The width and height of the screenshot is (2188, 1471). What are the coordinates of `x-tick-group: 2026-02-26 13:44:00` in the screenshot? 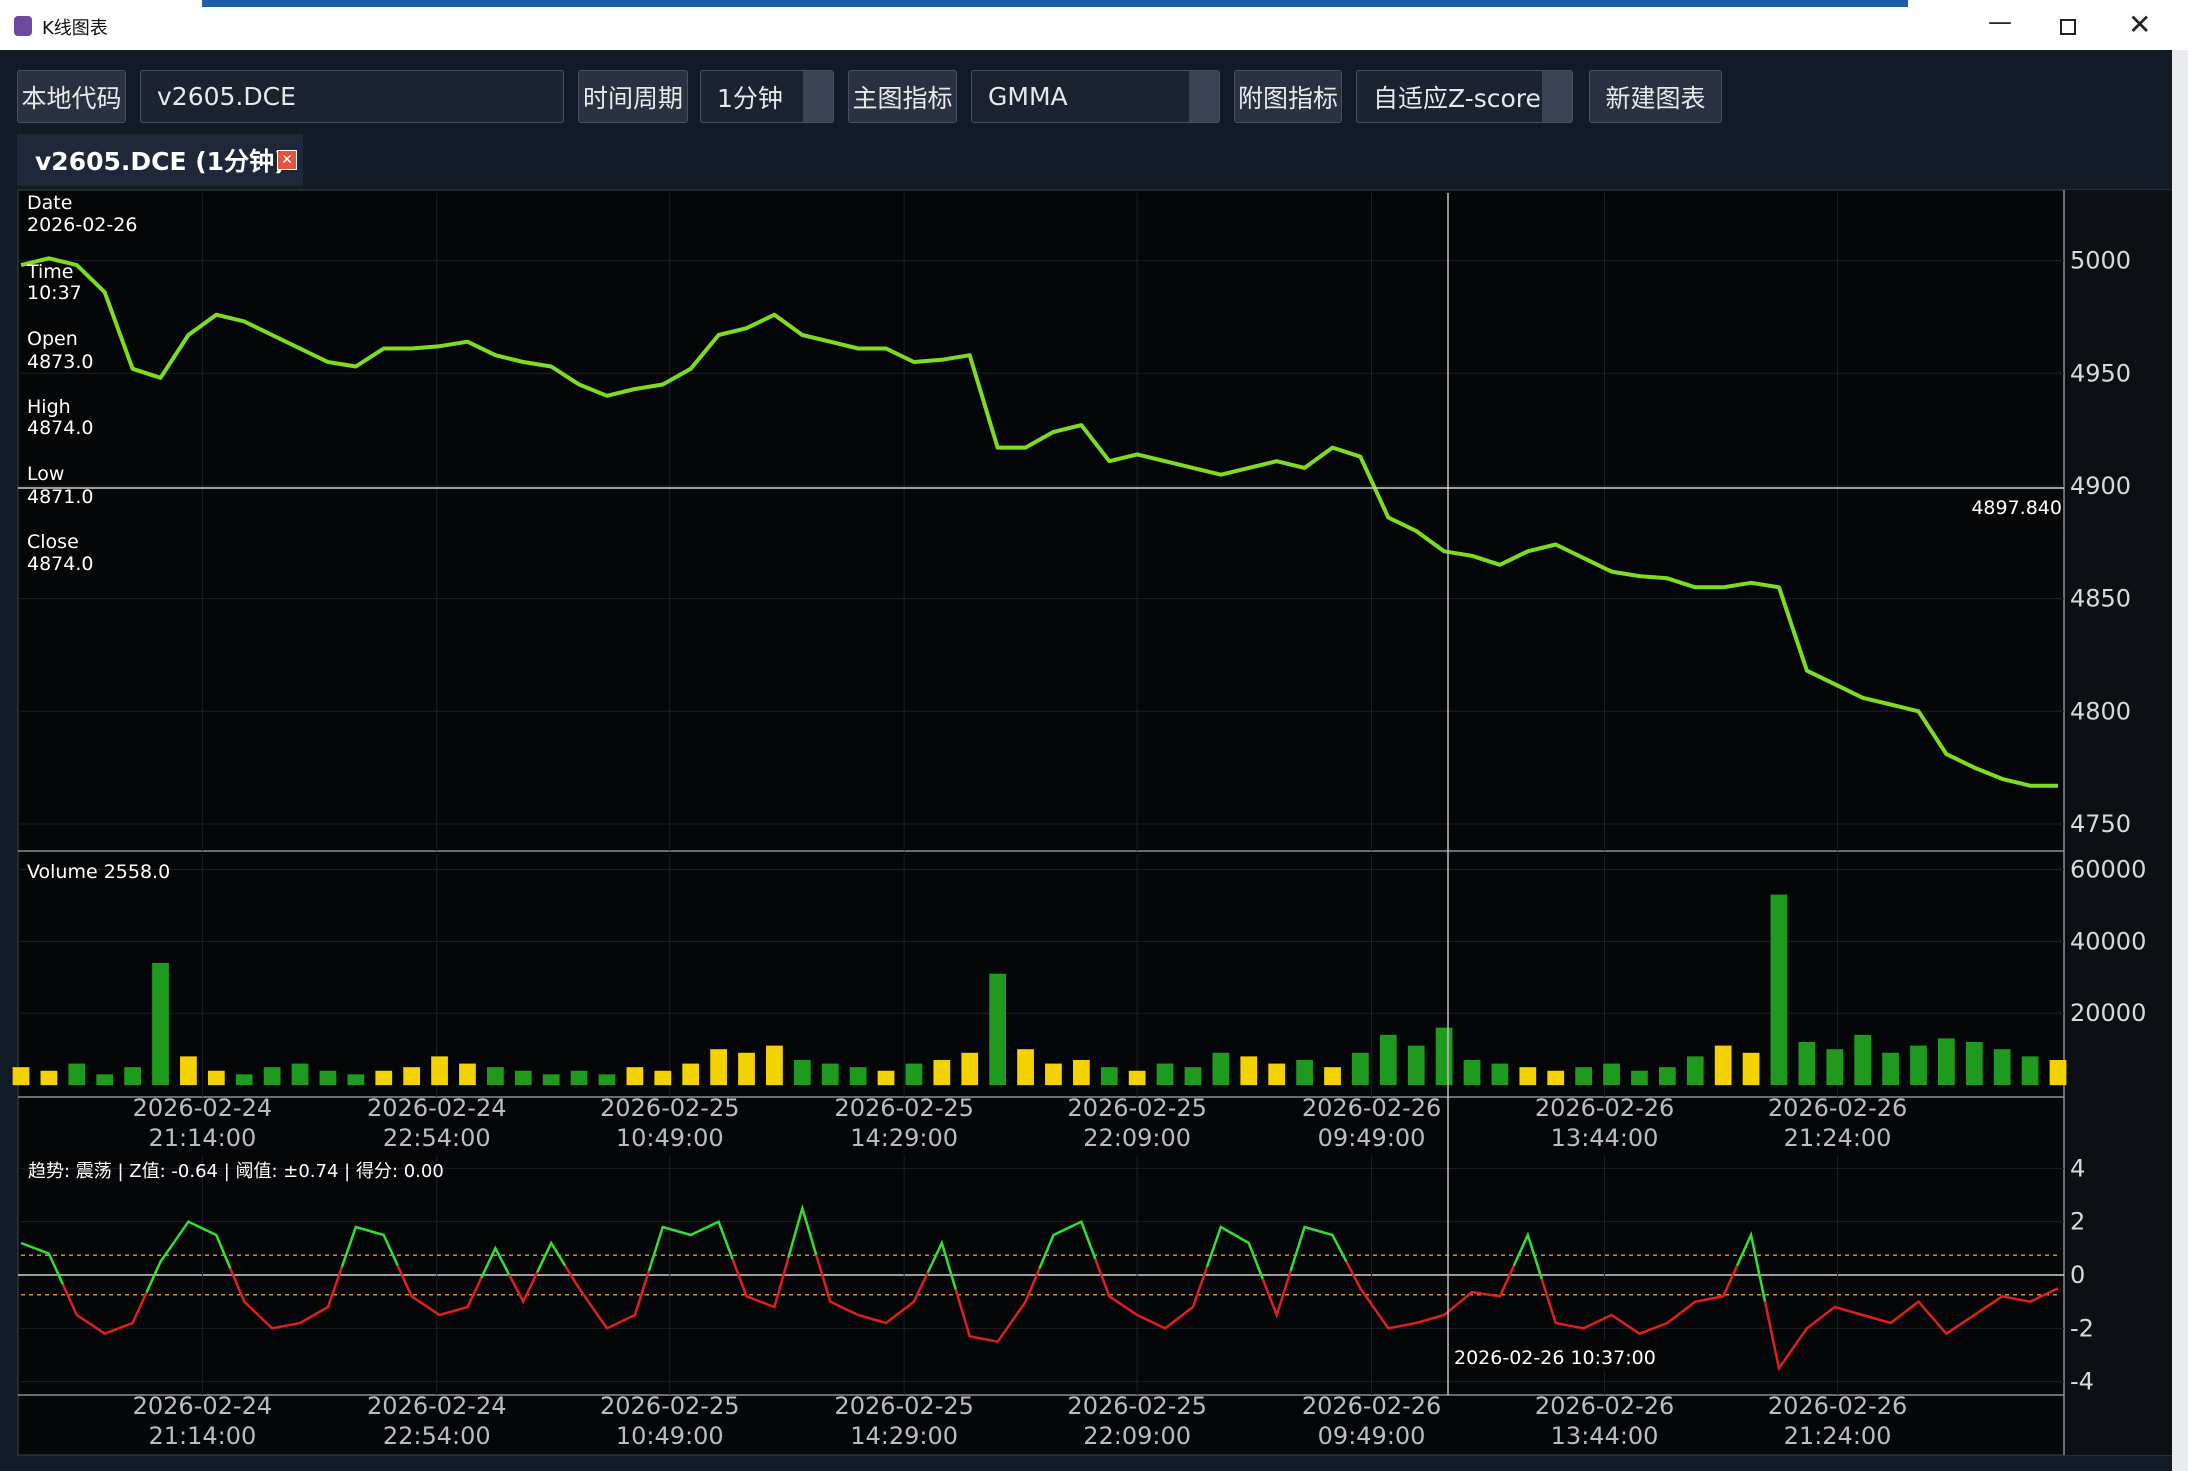 It's located at (1604, 1125).